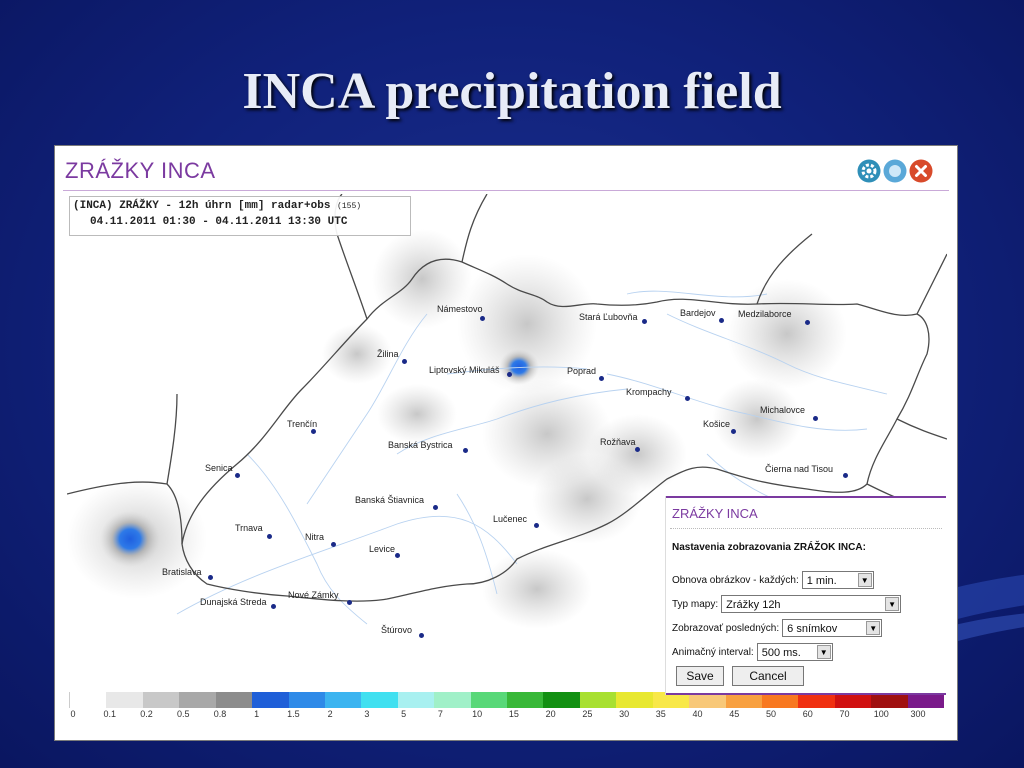 This screenshot has height=768, width=1024. I want to click on show-last-label: Zobrazovať posledných:, so click(726, 628).